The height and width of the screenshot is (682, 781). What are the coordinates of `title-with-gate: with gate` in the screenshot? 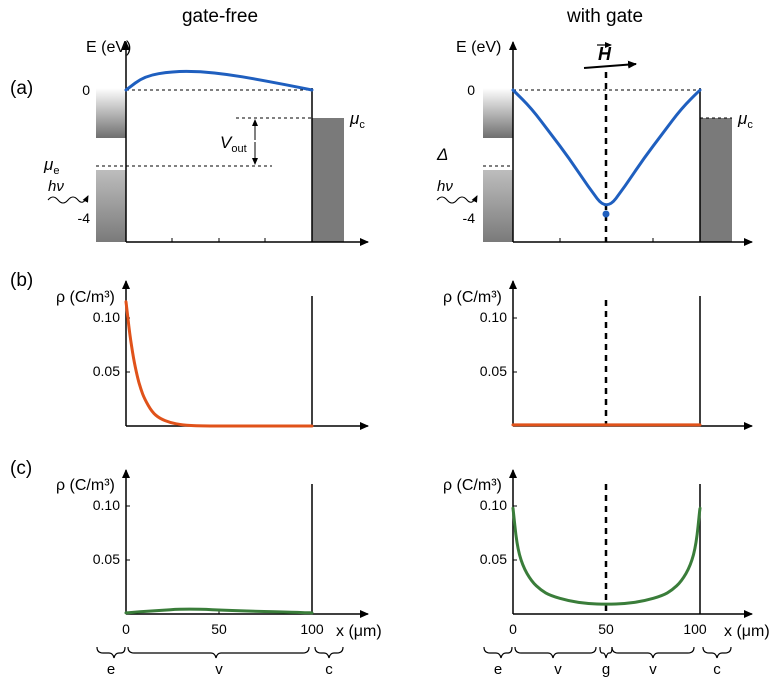 It's located at (604, 16).